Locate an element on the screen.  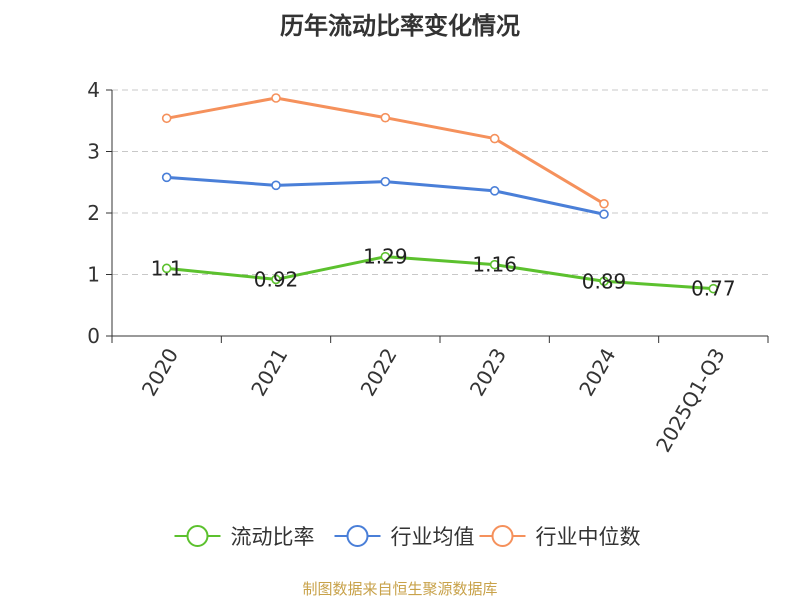
x-tick-label: 2023 is located at coordinates (488, 372).